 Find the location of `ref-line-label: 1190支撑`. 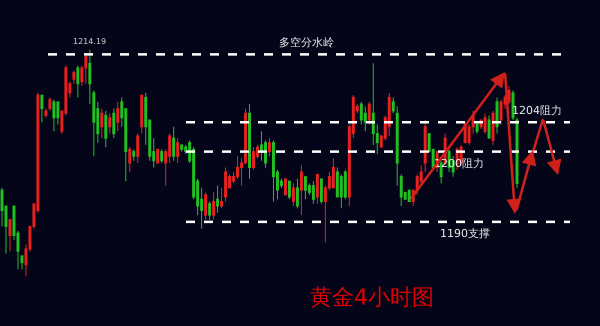

ref-line-label: 1190支撑 is located at coordinates (465, 233).